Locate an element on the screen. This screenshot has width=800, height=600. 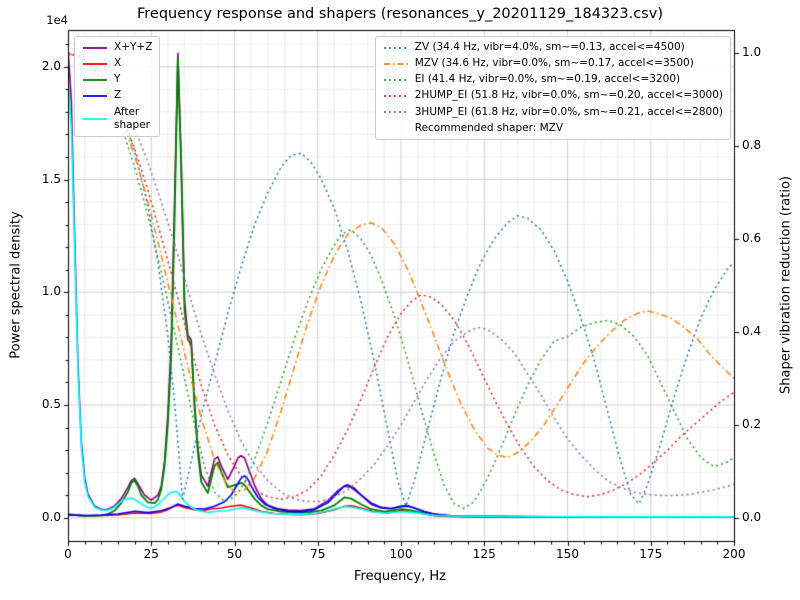
ytickL-label: 0.5 is located at coordinates (51, 404).